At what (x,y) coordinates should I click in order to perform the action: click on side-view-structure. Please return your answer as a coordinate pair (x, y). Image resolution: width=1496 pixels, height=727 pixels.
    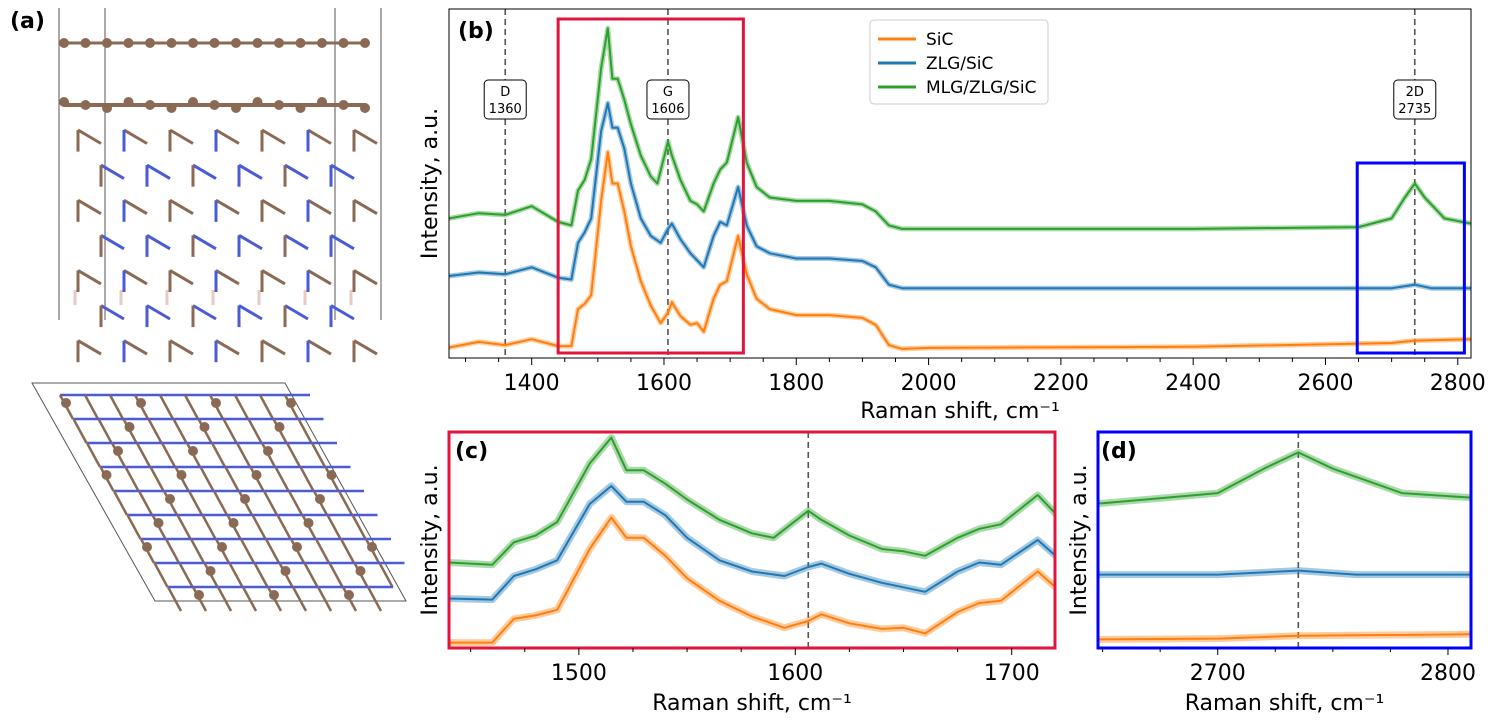
    Looking at the image, I should click on (220, 185).